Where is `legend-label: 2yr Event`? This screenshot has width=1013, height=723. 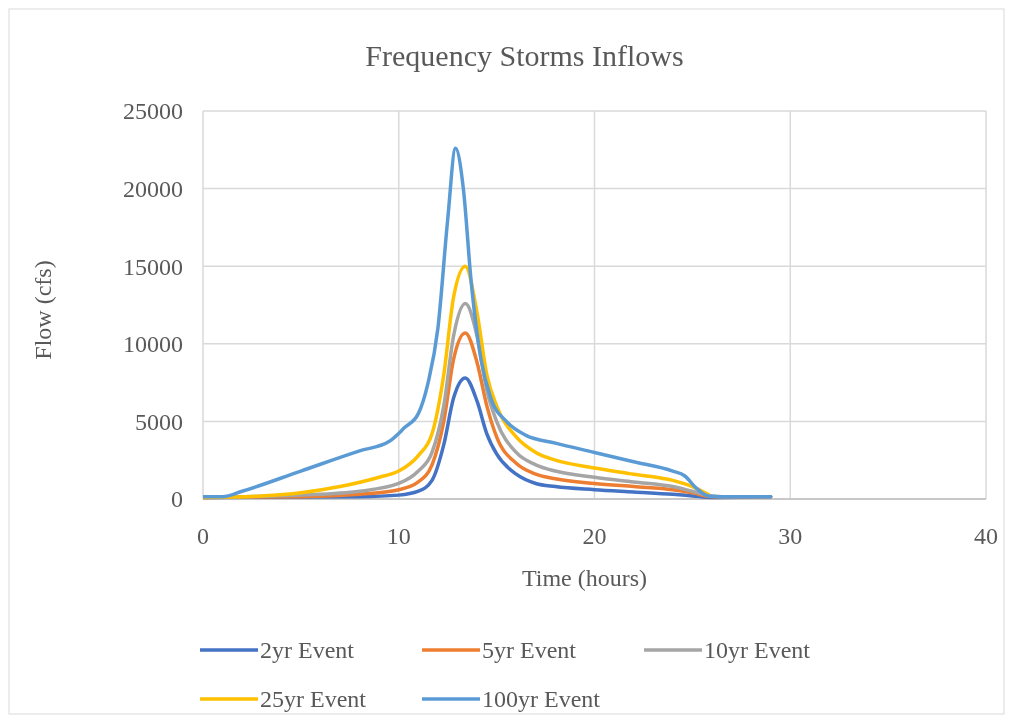
legend-label: 2yr Event is located at coordinates (307, 650).